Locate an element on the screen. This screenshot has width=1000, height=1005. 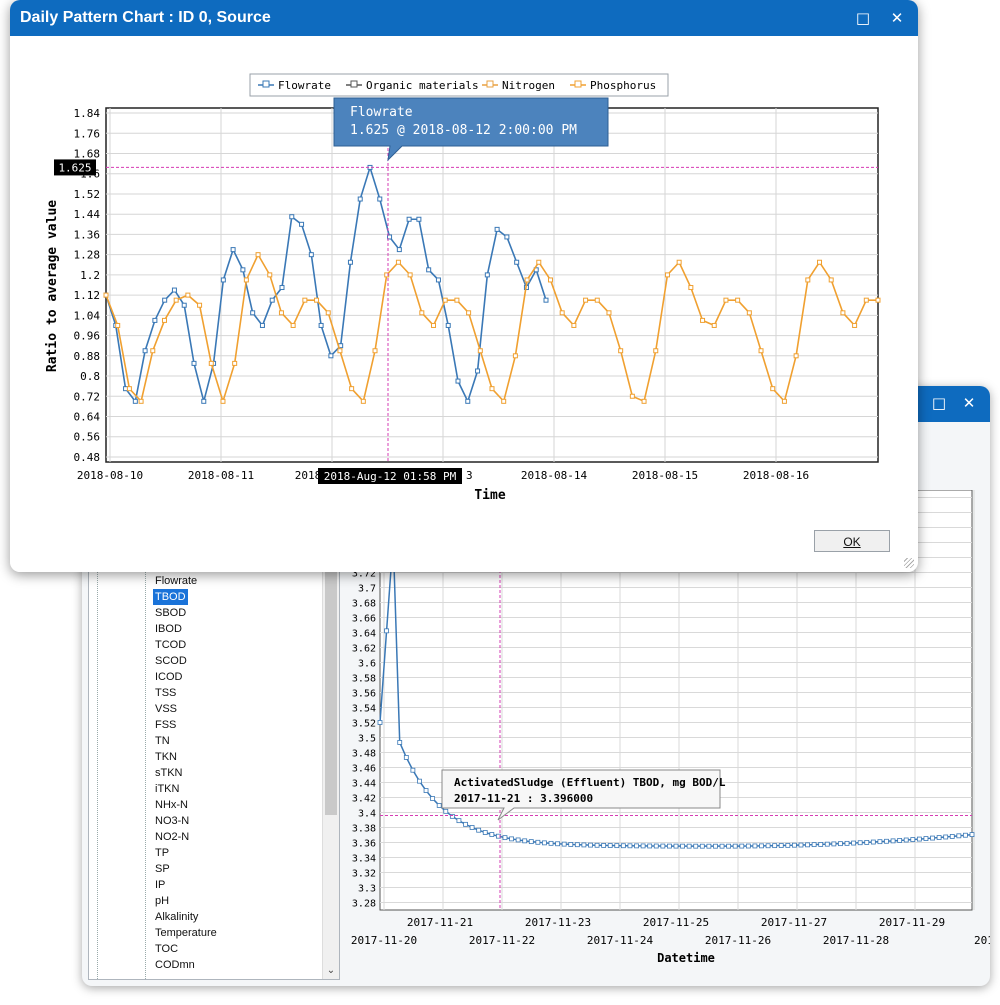
tree-item: CODmn is located at coordinates (175, 965).